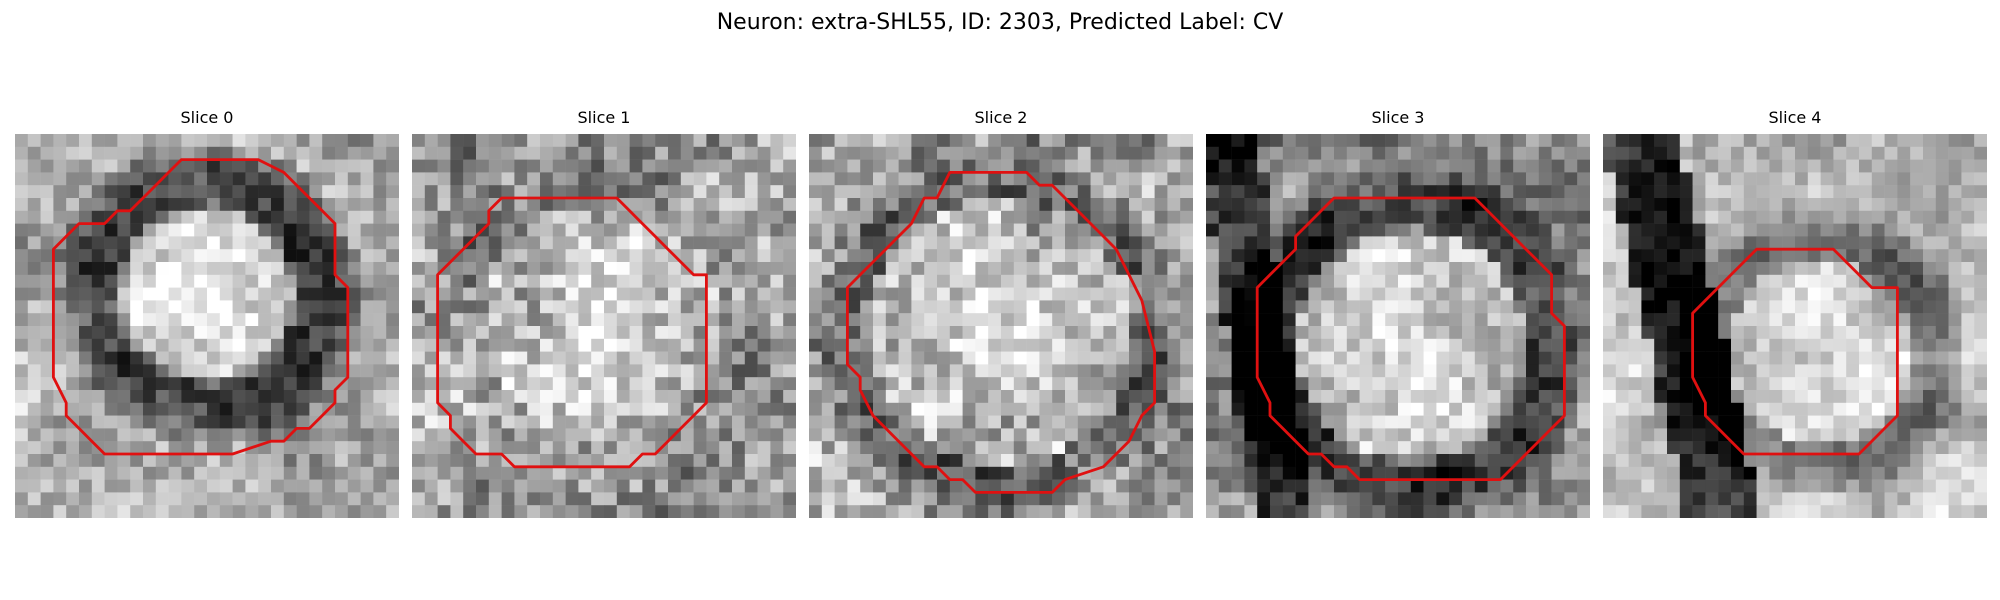  I want to click on slice-panel-2: Slice 2, so click(1001, 313).